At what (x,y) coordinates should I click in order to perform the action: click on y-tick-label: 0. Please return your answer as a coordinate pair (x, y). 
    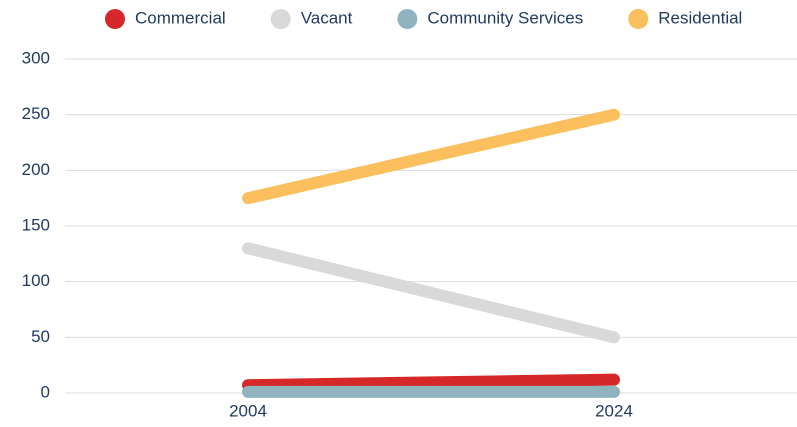
    Looking at the image, I should click on (45, 391).